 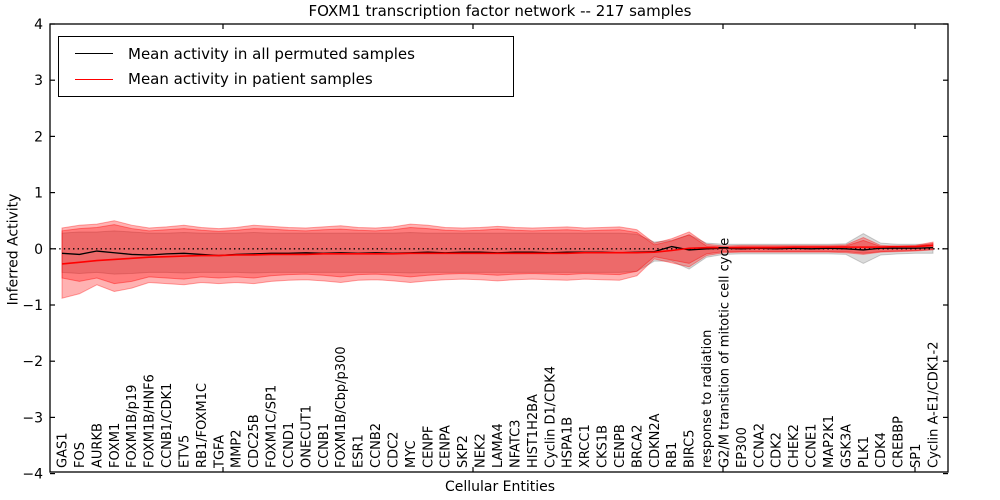 What do you see at coordinates (184, 451) in the screenshot?
I see `x-tick-label: ETV5` at bounding box center [184, 451].